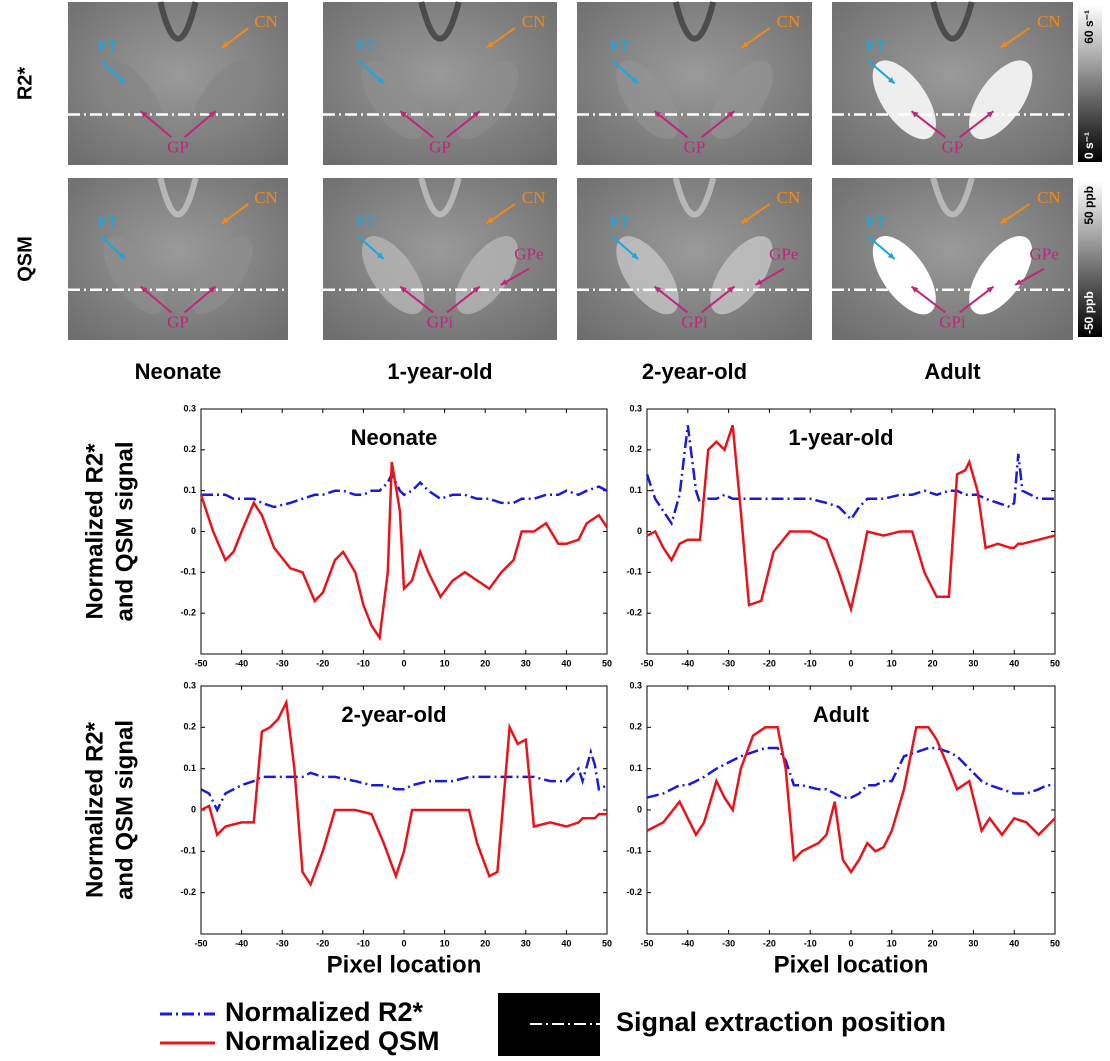  Describe the element at coordinates (193, 531) in the screenshot. I see `y-tick-label: 0` at that location.